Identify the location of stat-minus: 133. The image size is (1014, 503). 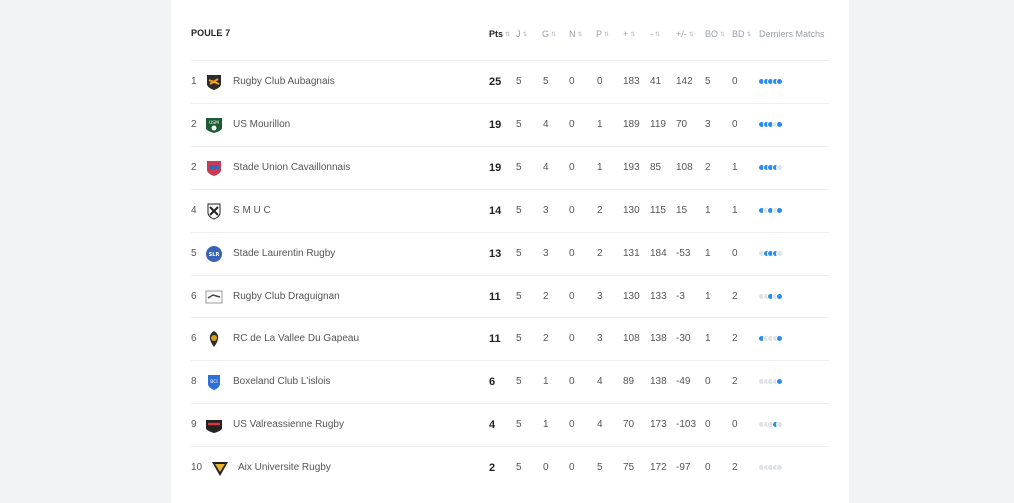
(658, 296).